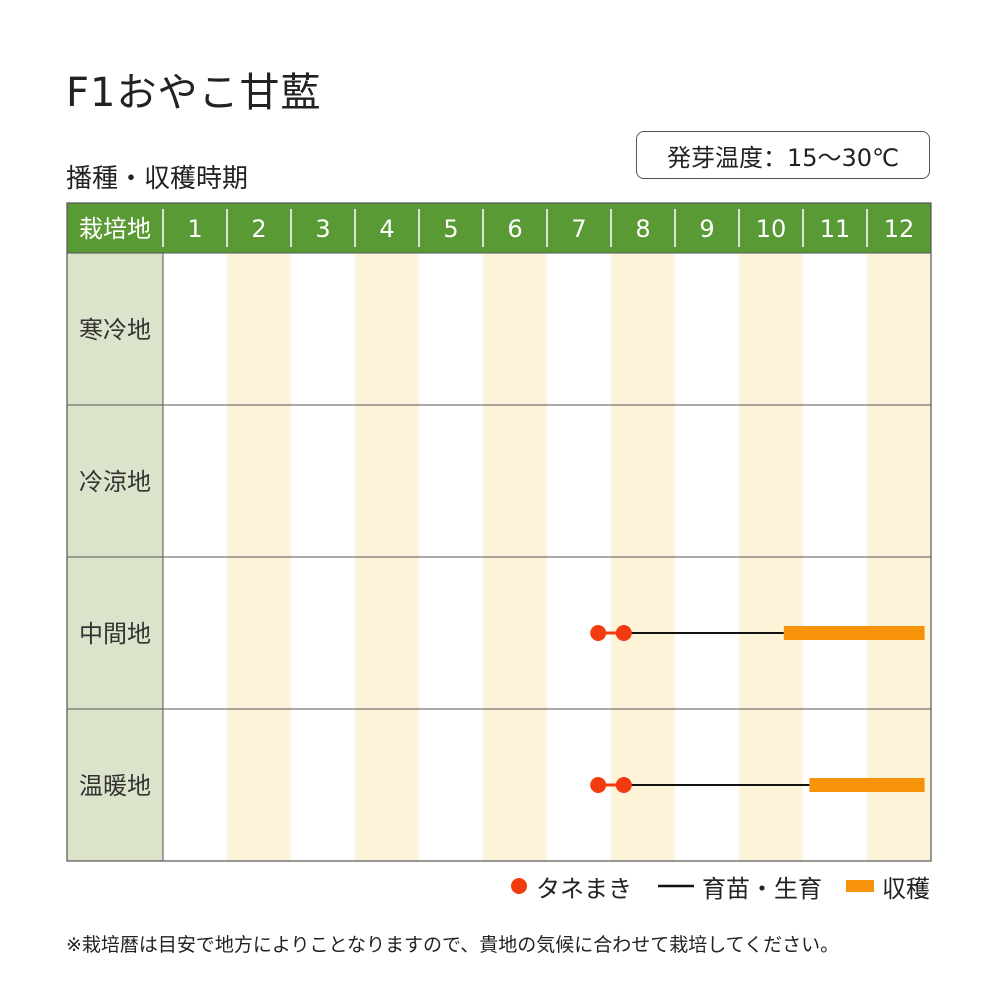 The height and width of the screenshot is (1000, 1000). I want to click on month-tick-label: 2, so click(258, 229).